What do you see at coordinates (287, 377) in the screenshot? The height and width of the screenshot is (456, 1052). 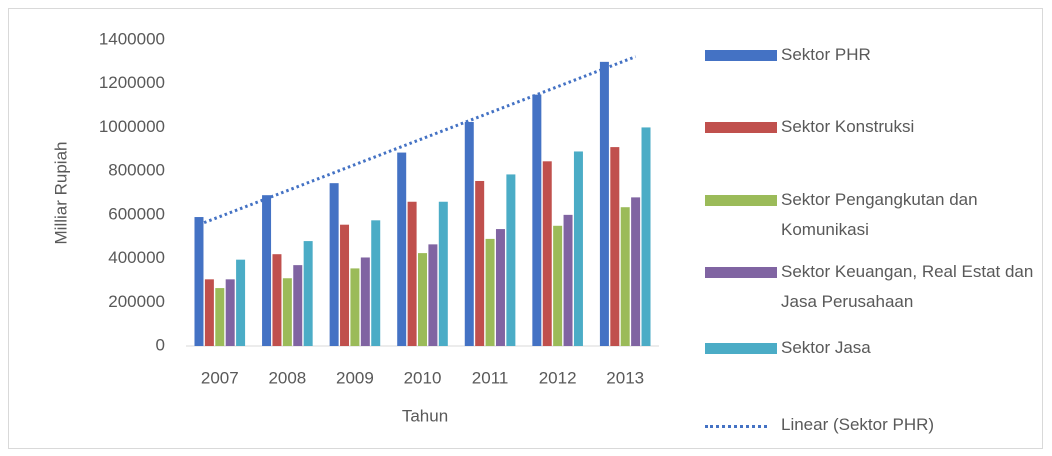 I see `x-tick-label: 2008` at bounding box center [287, 377].